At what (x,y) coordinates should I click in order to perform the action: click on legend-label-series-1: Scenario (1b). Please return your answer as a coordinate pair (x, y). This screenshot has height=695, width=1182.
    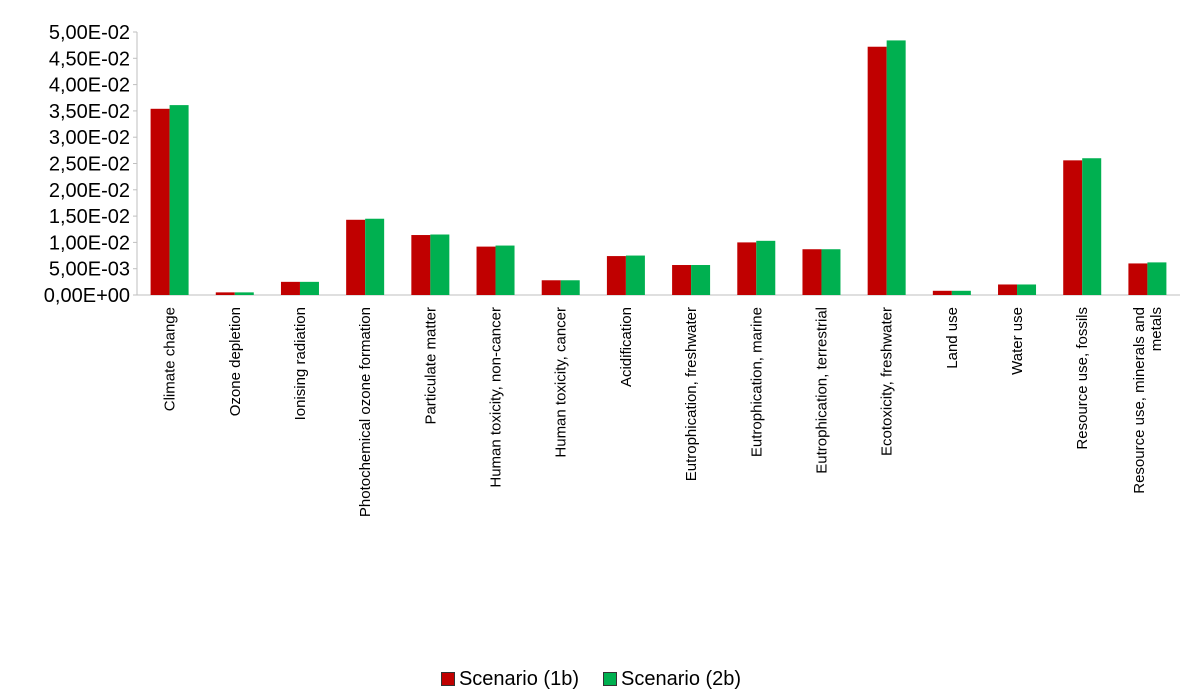
    Looking at the image, I should click on (518, 678).